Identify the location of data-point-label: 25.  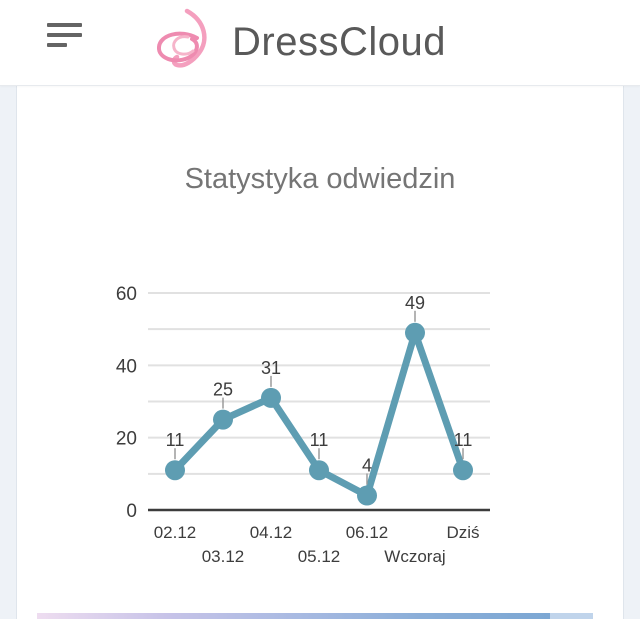
(223, 390).